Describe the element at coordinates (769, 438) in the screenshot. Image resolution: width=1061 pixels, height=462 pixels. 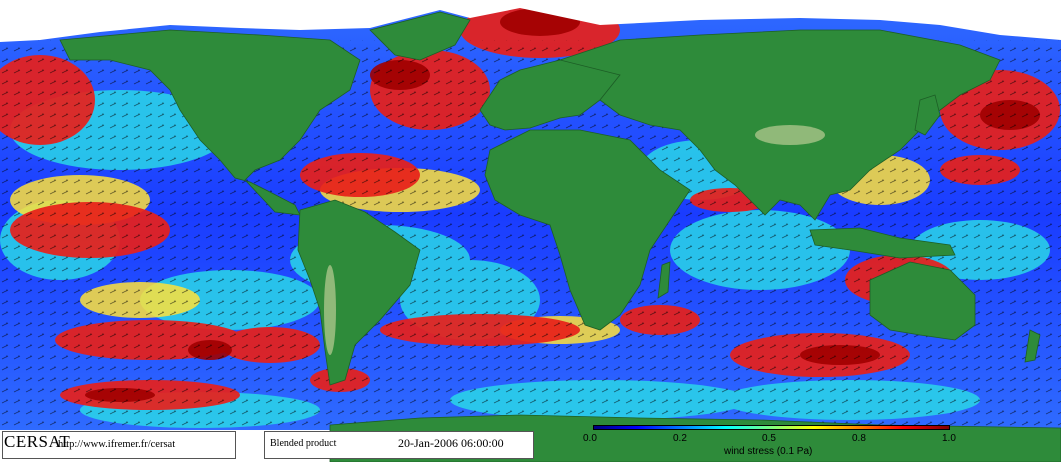
I see `colorbar-tick: 0.5` at that location.